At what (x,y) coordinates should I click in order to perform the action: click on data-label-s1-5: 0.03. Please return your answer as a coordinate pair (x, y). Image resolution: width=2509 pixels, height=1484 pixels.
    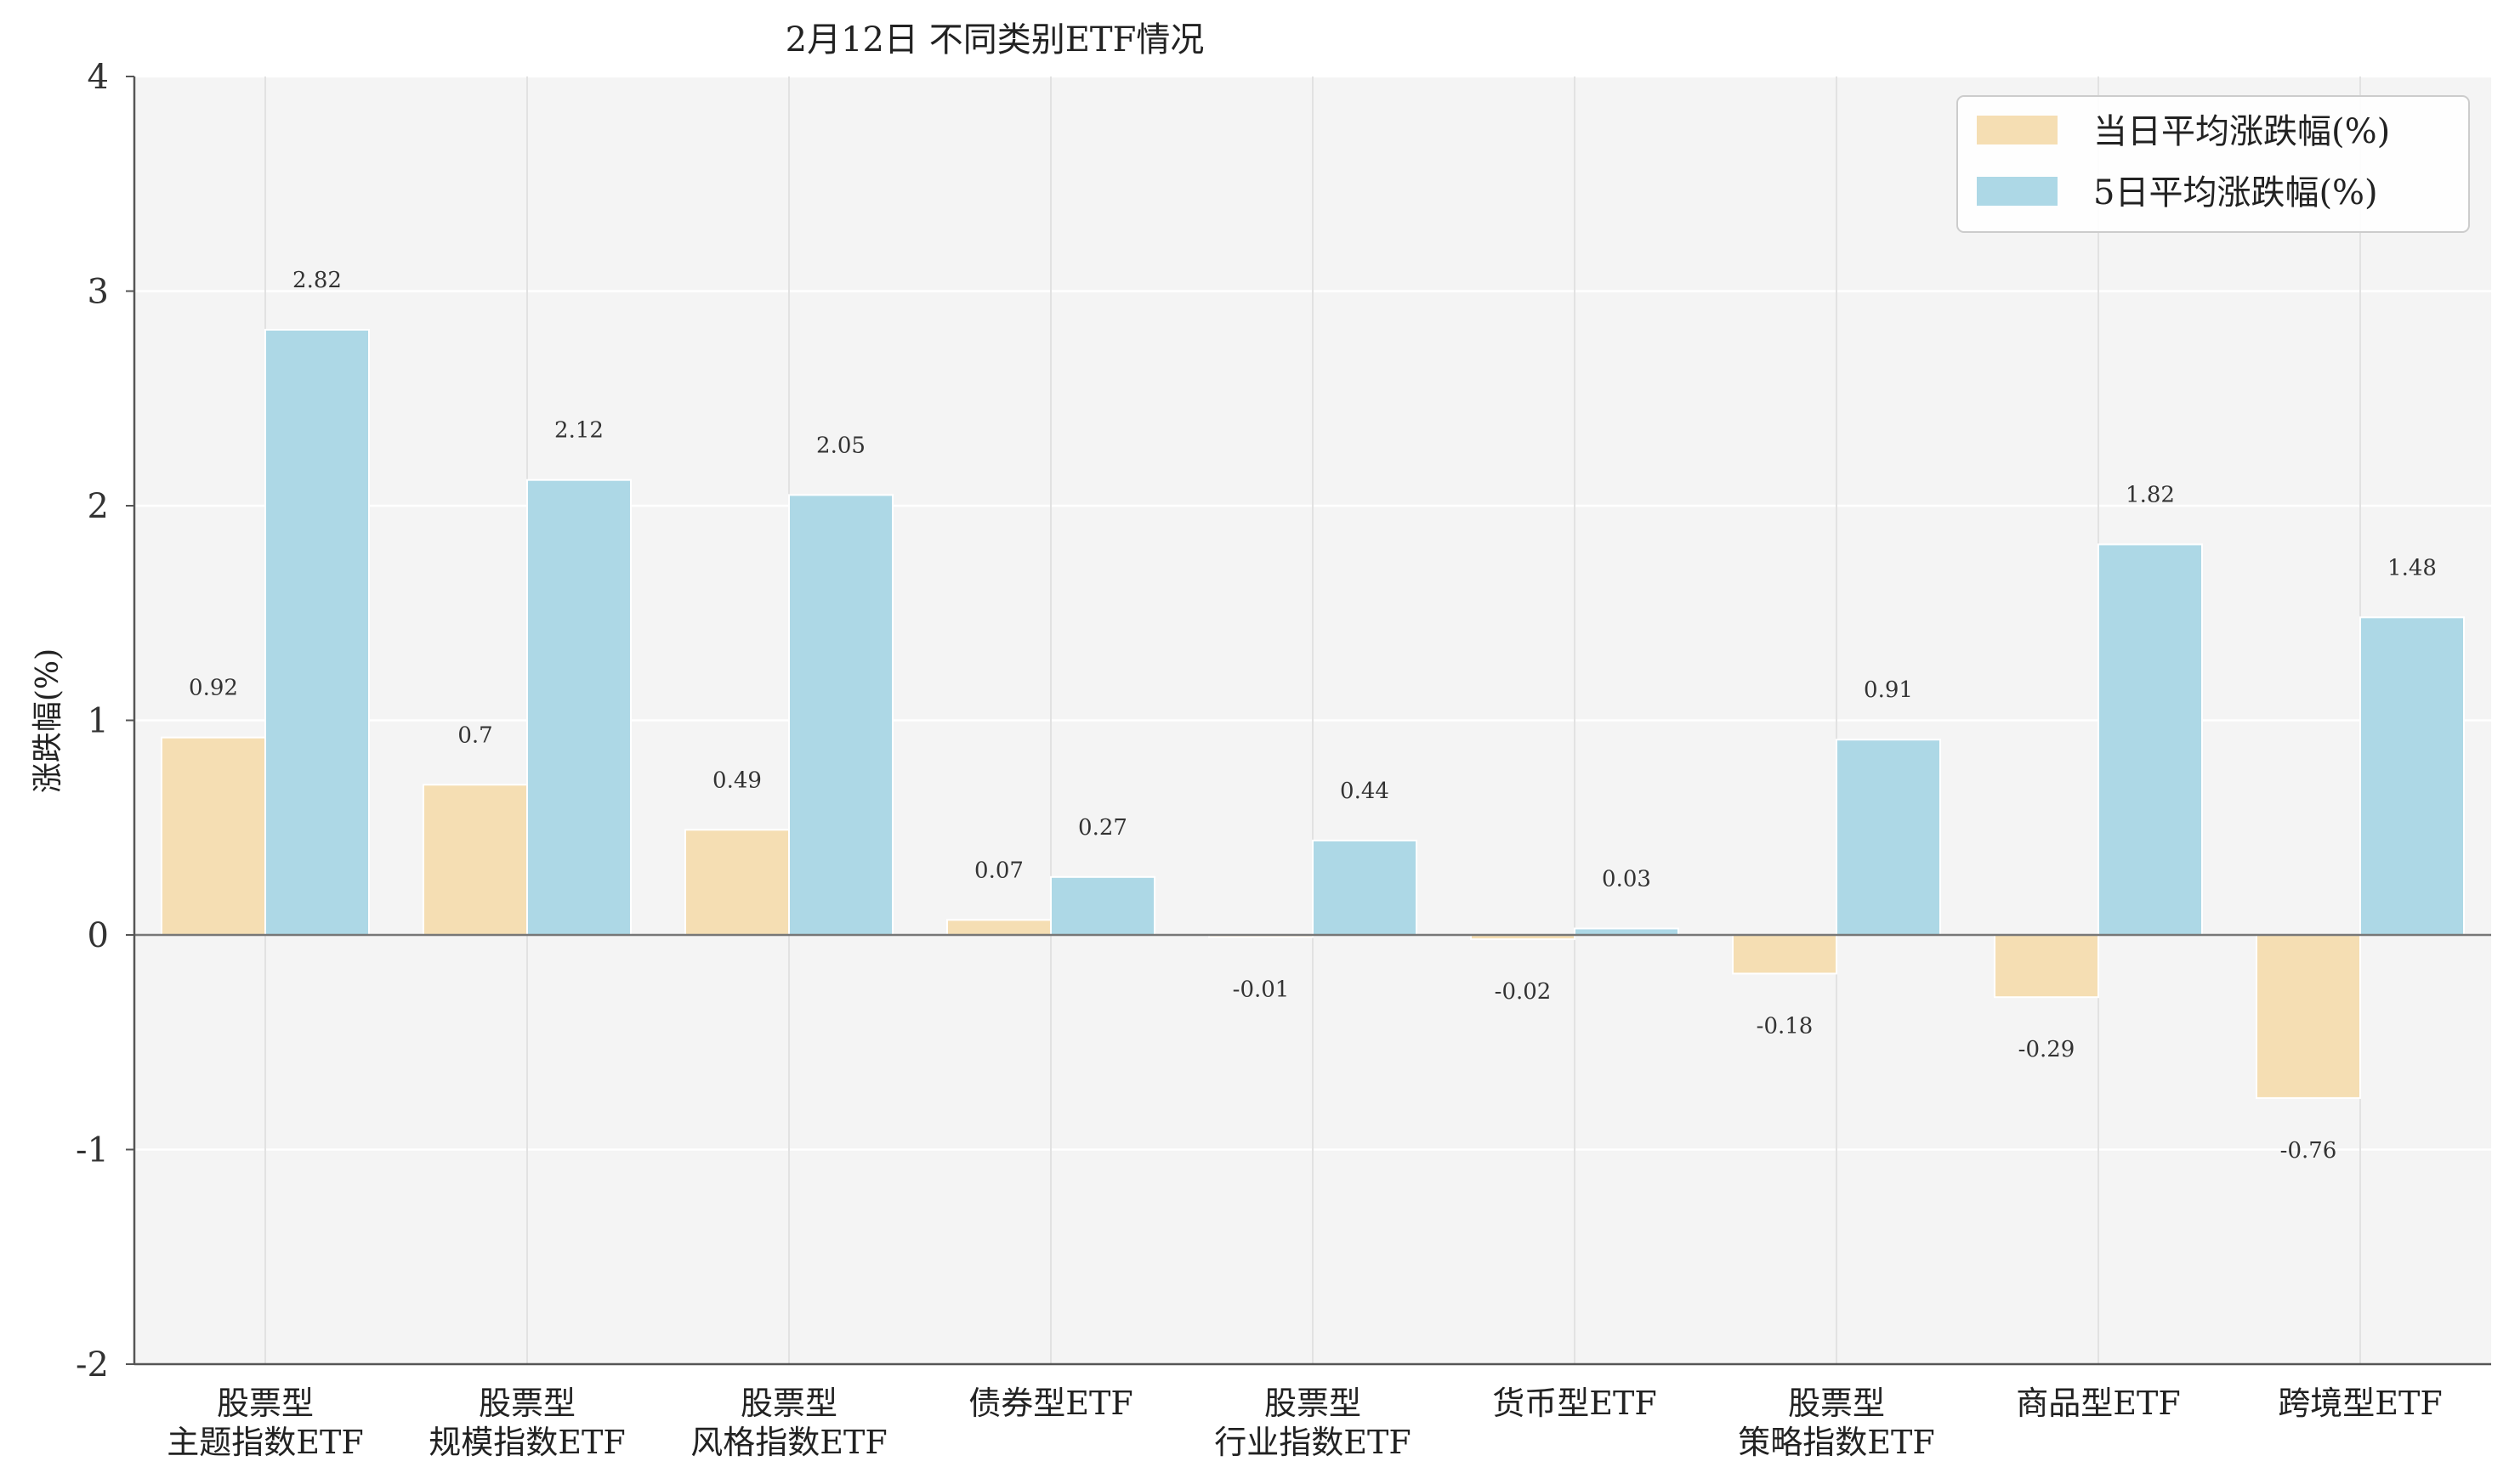
    Looking at the image, I should click on (1626, 879).